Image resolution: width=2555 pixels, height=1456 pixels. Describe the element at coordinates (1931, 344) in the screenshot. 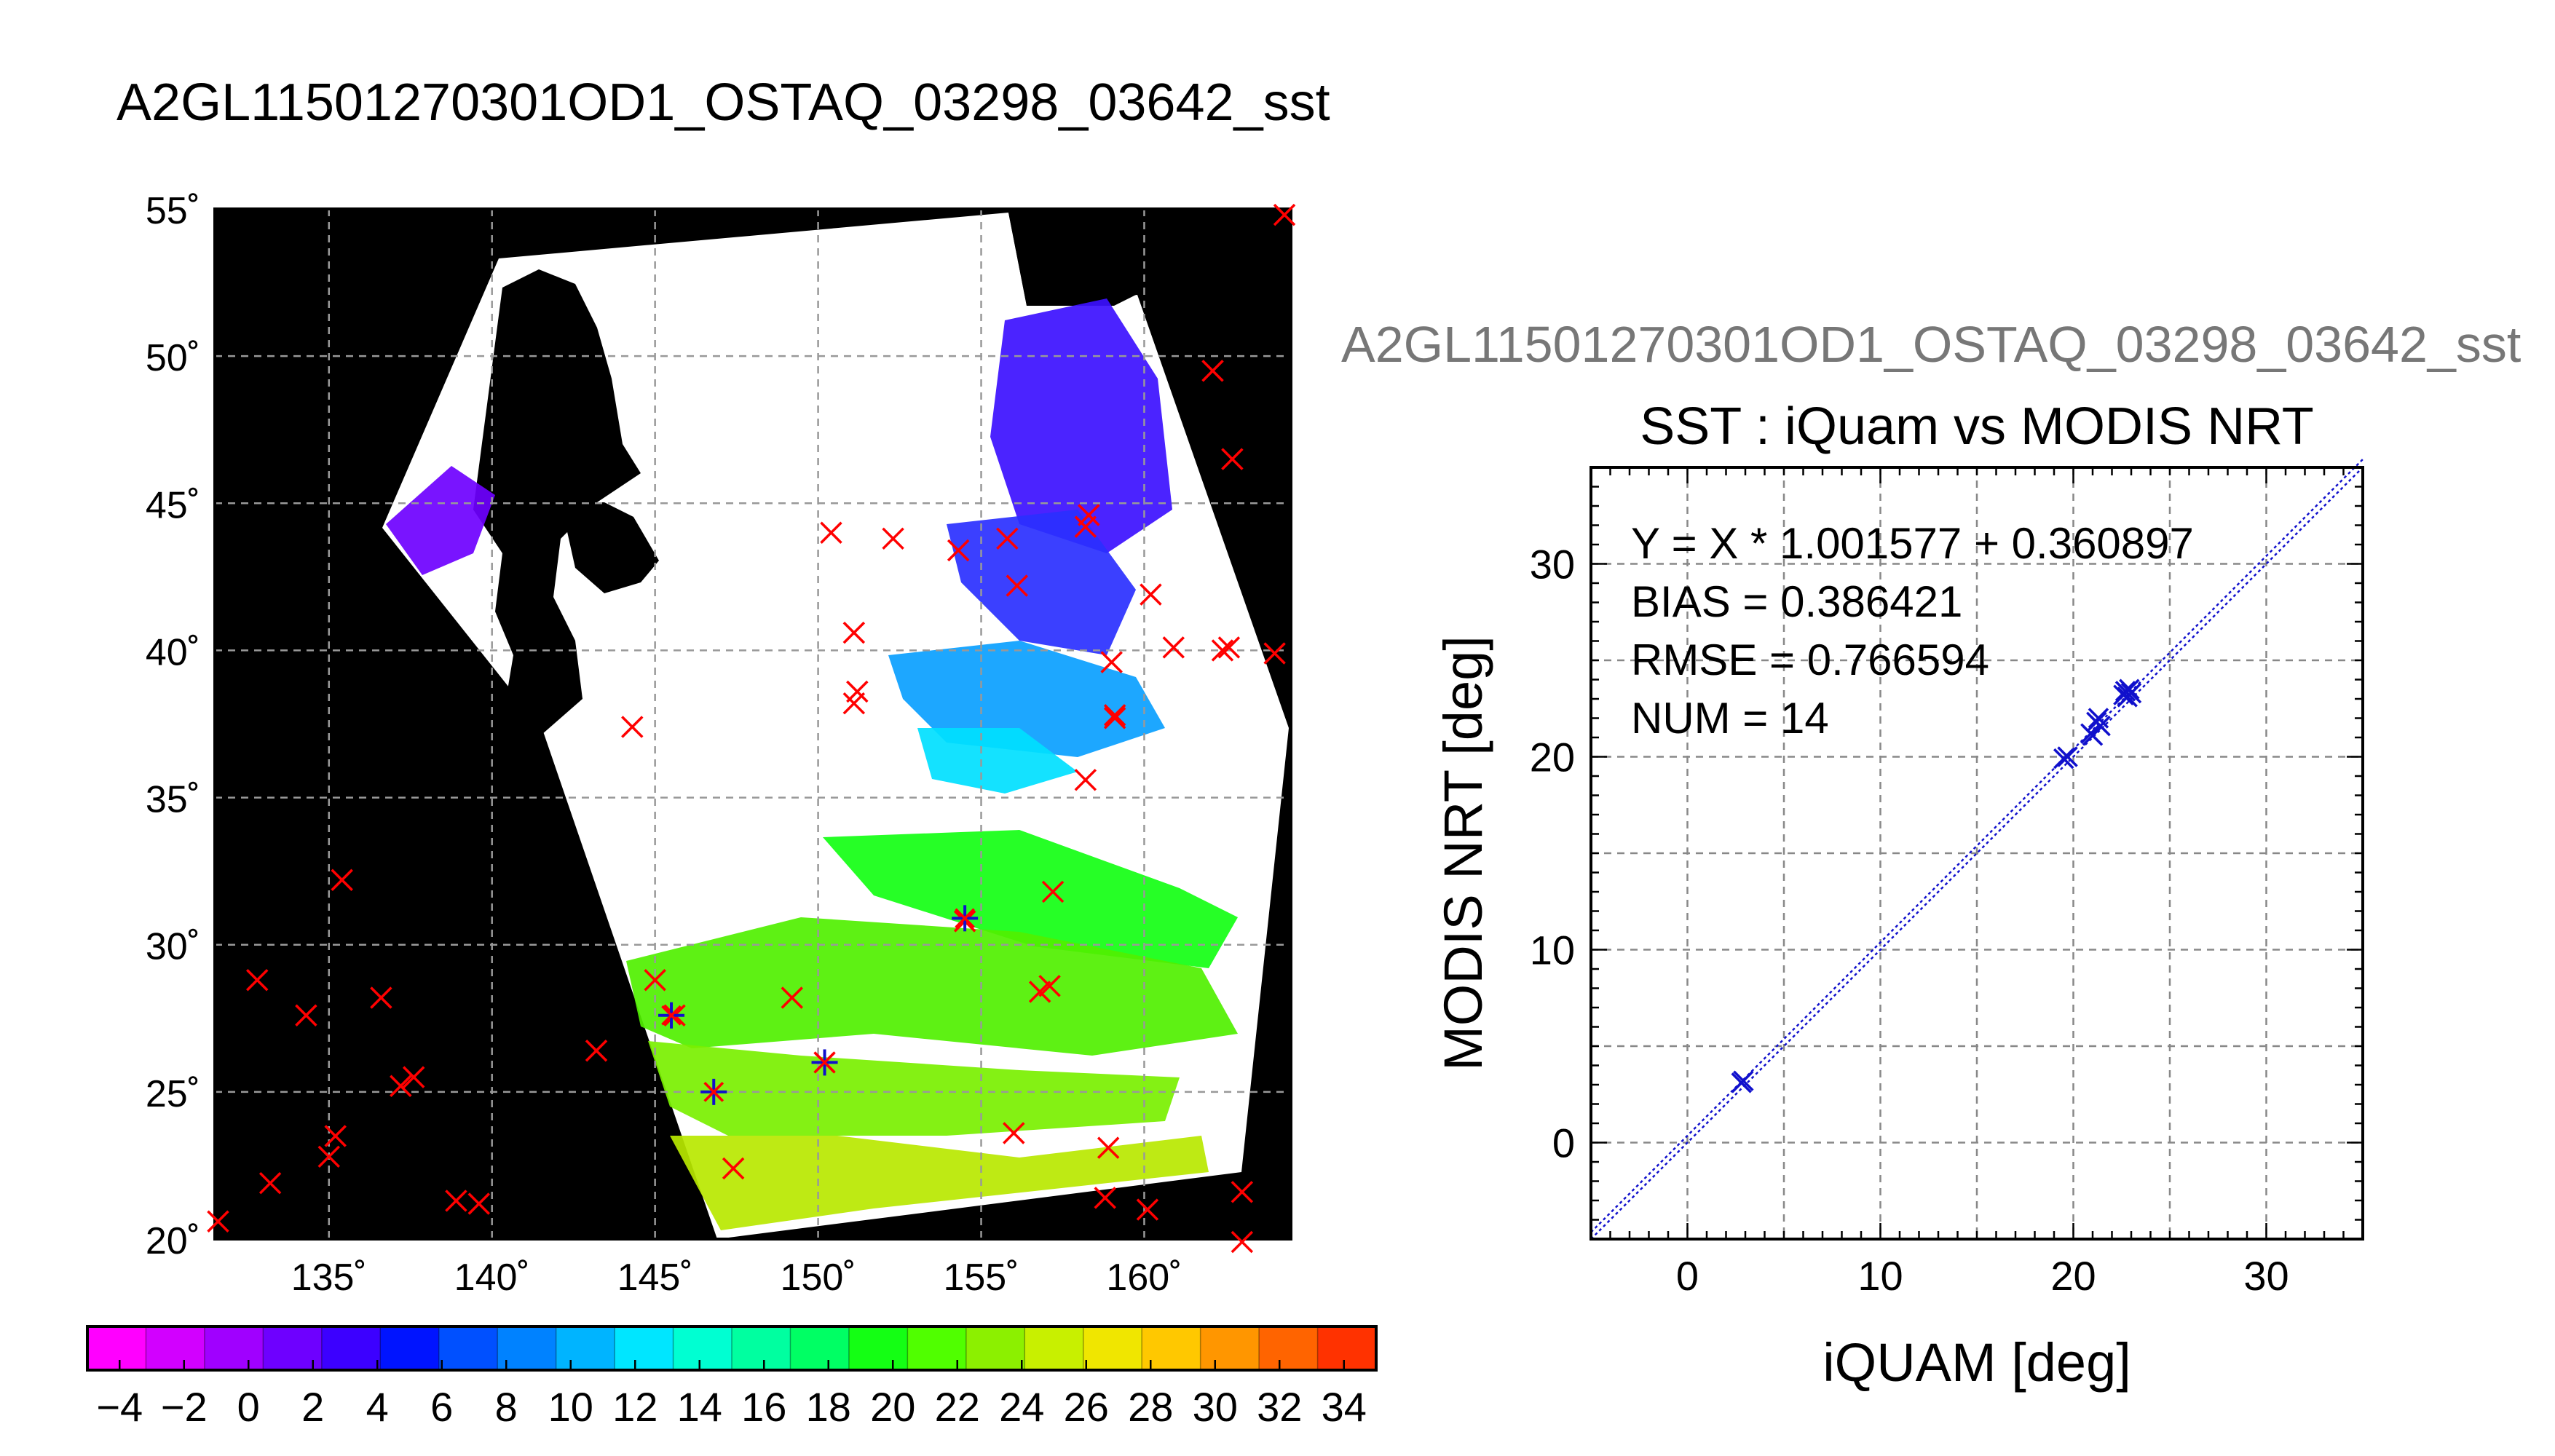

I see `scatter-subtitle: A2GL11501270301OD1_OSTAQ_03298_03642_sst` at that location.